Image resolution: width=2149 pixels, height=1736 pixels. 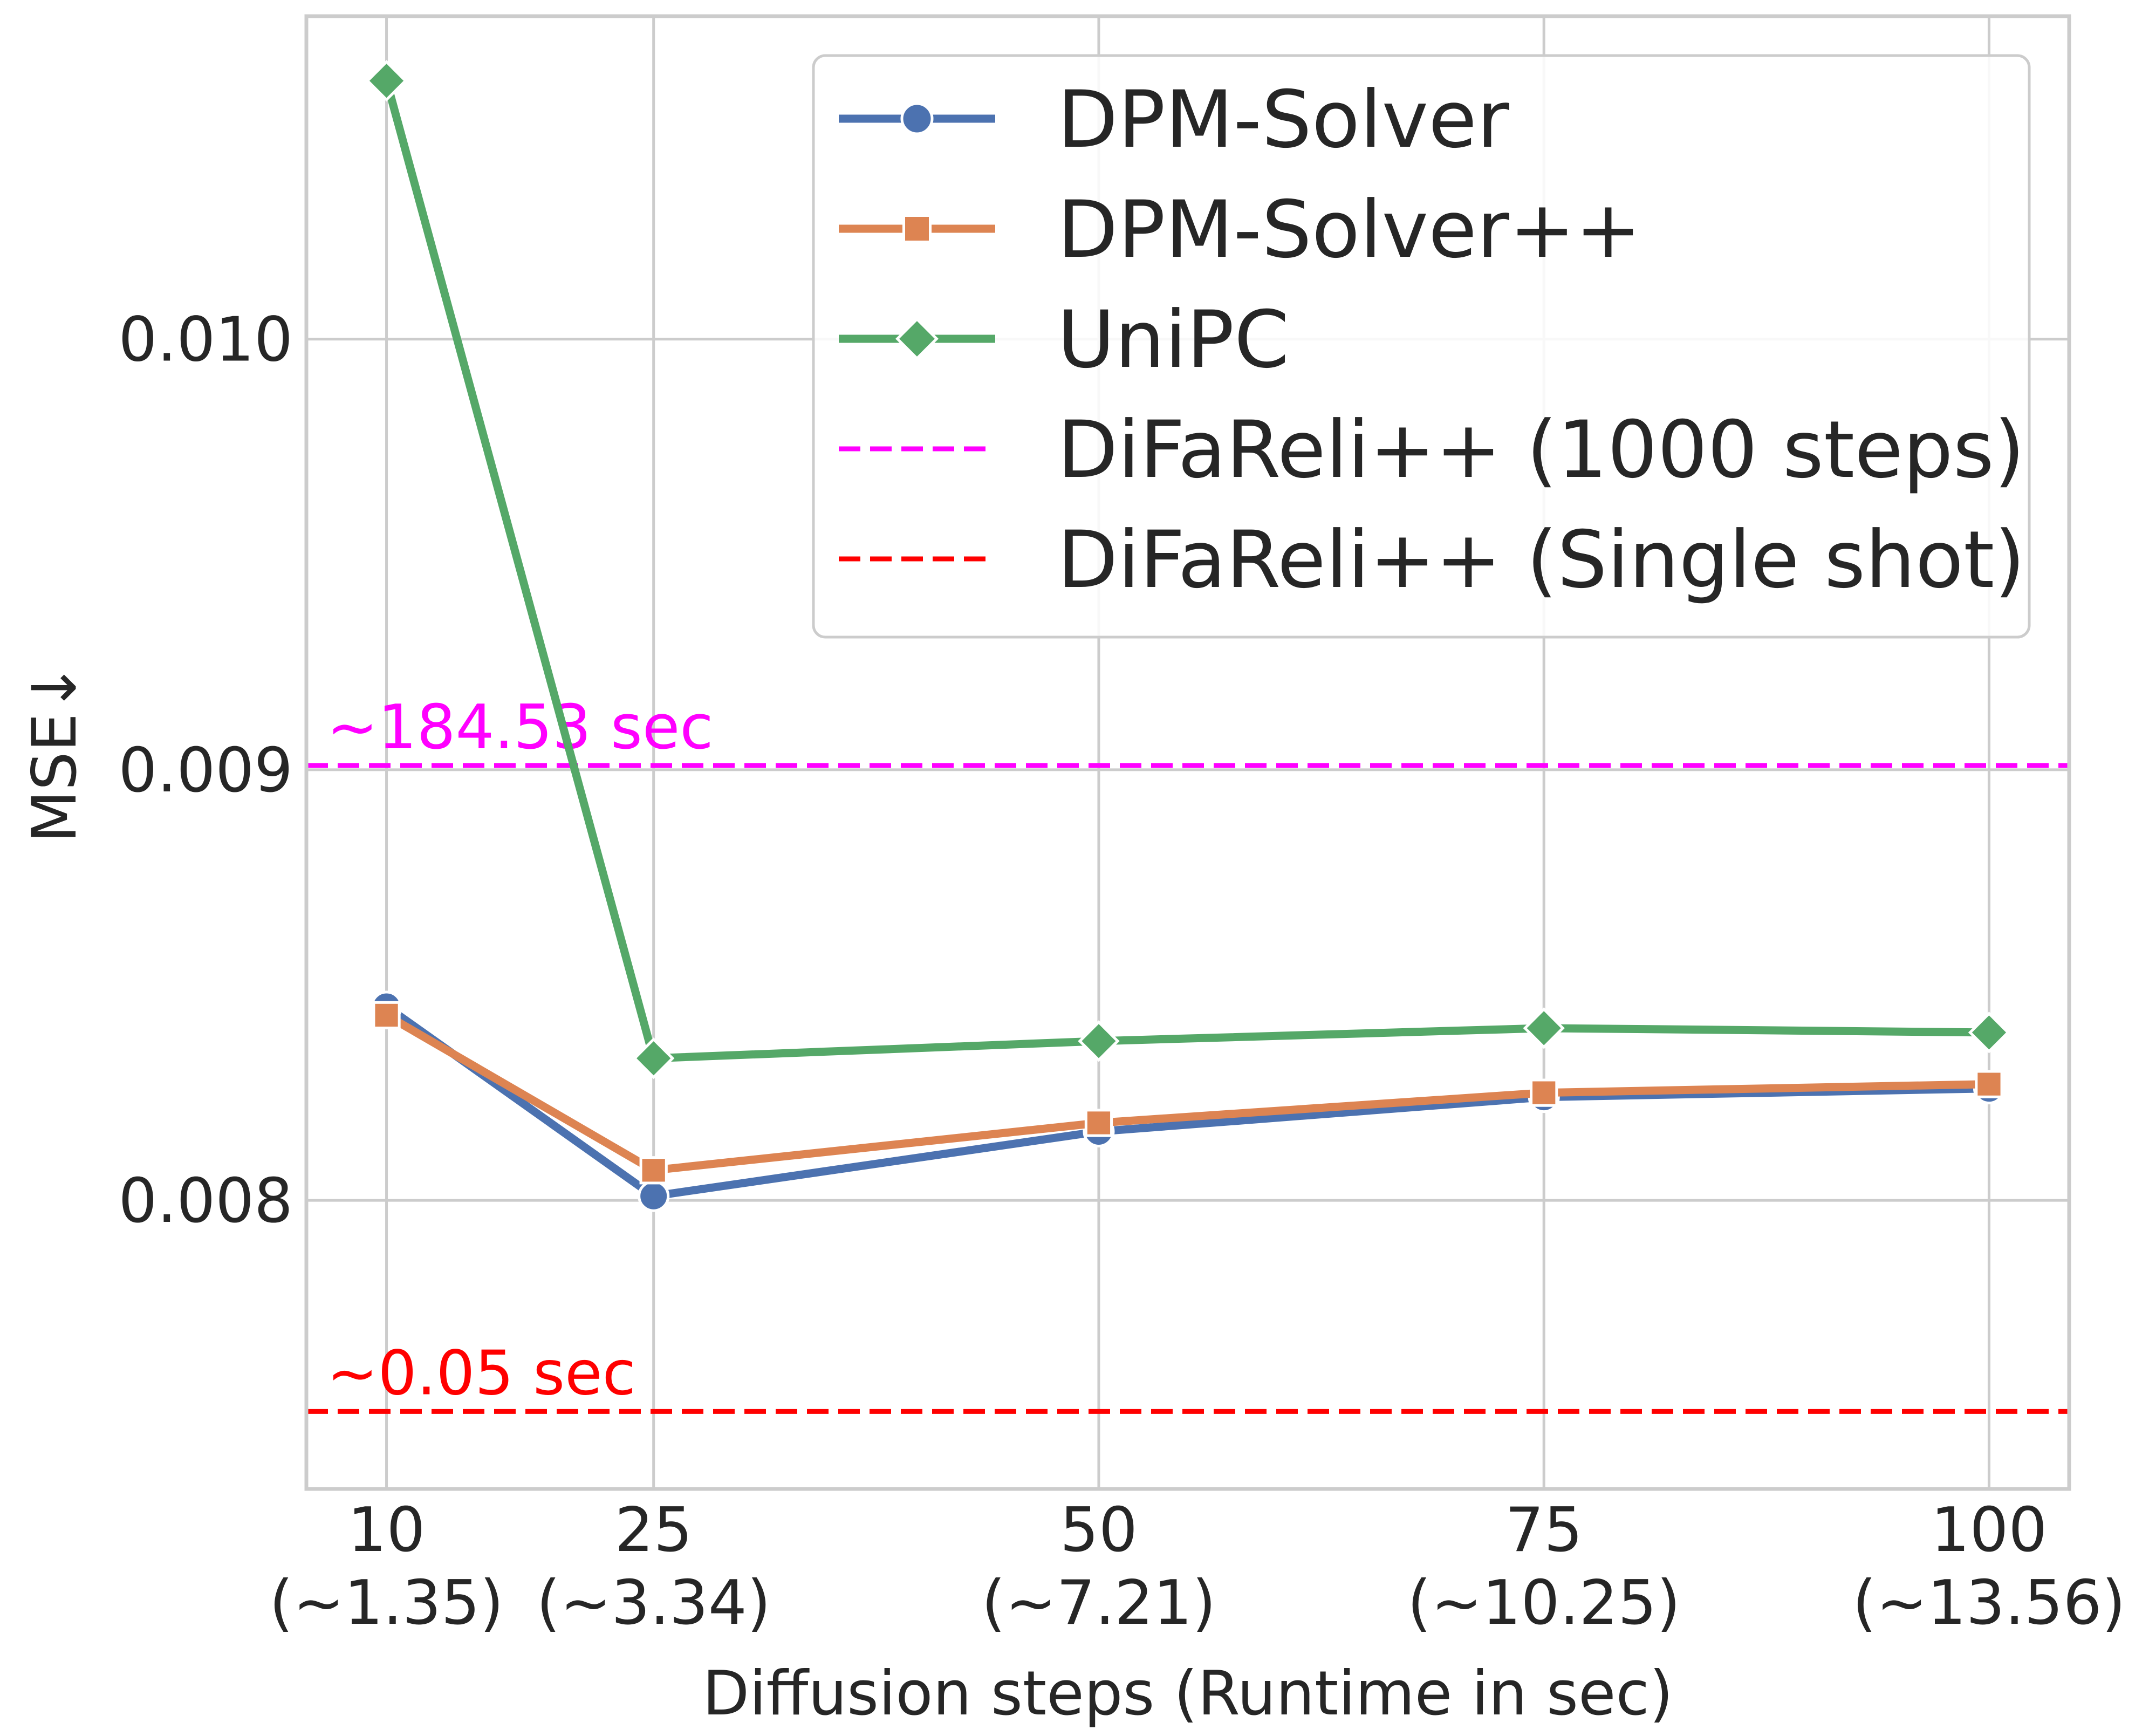 What do you see at coordinates (1349, 230) in the screenshot?
I see `legend-label-1: DPM-Solver++` at bounding box center [1349, 230].